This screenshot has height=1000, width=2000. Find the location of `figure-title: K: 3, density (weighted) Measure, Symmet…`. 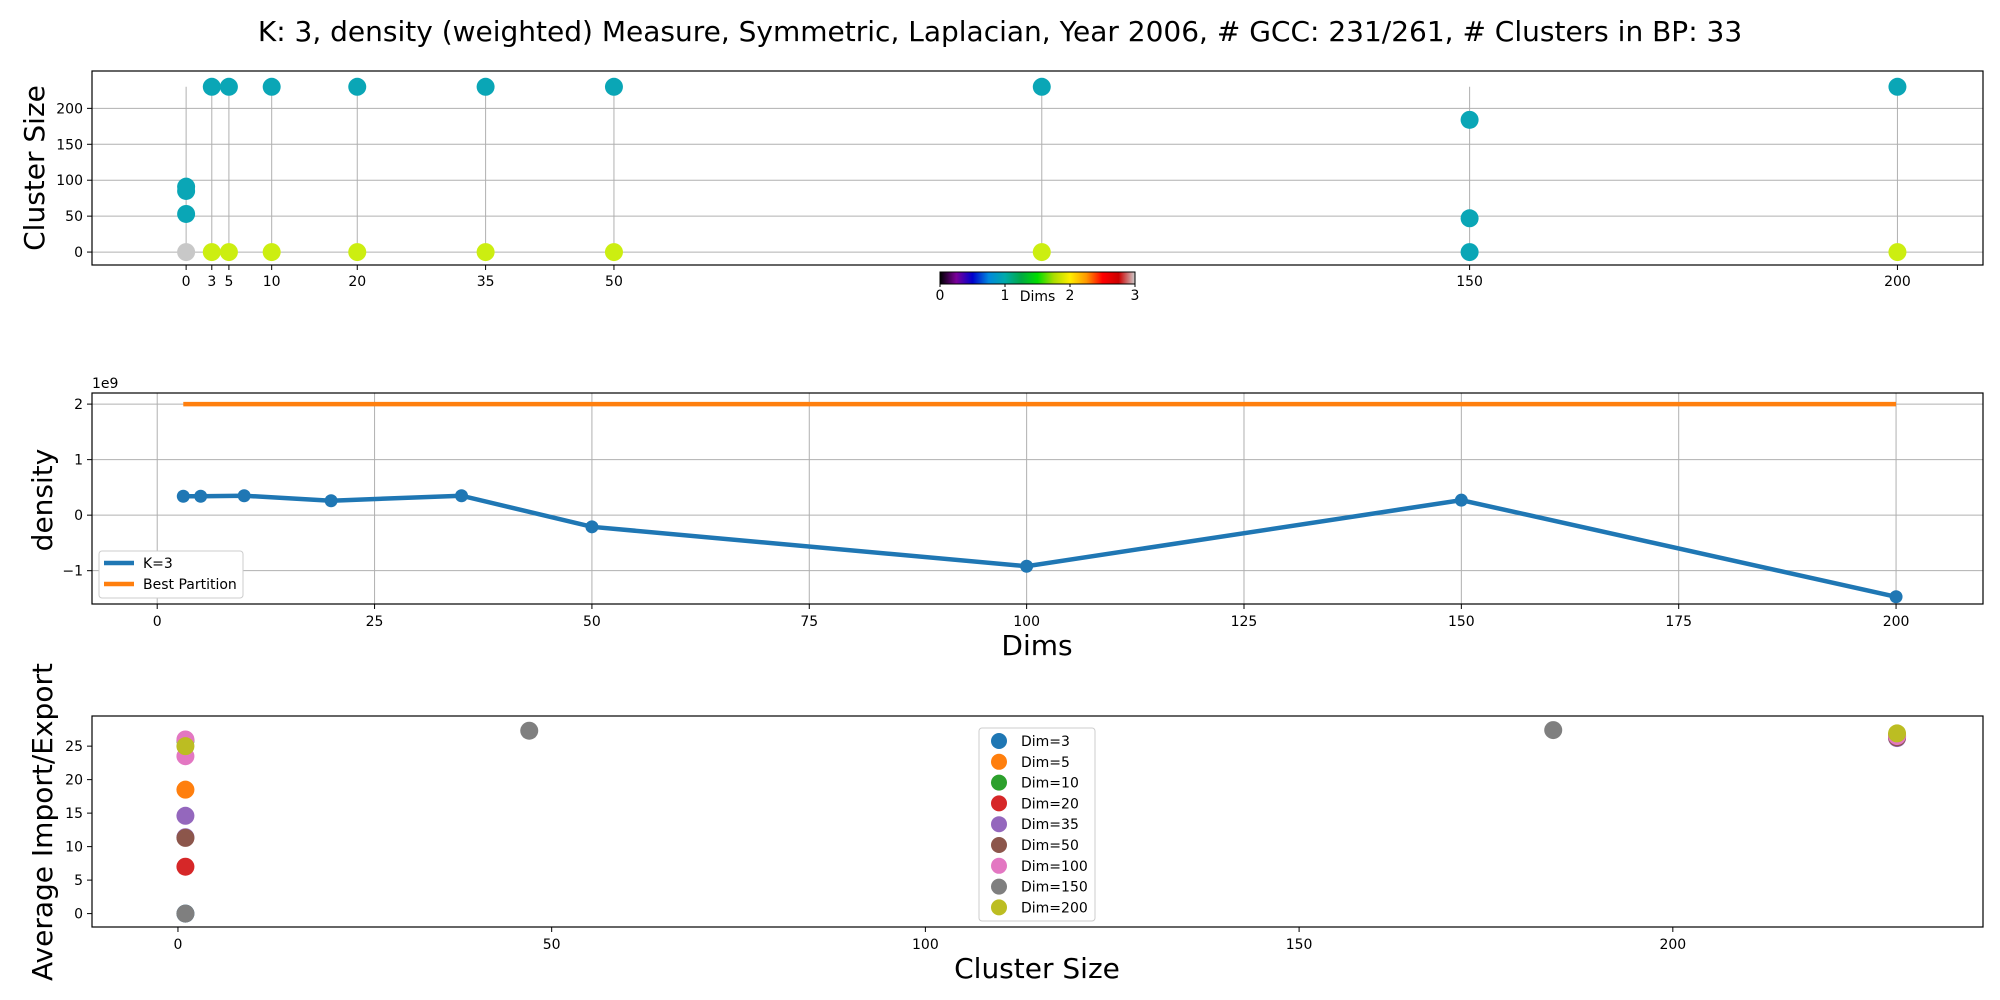

figure-title: K: 3, density (weighted) Measure, Symmet… is located at coordinates (1000, 31).